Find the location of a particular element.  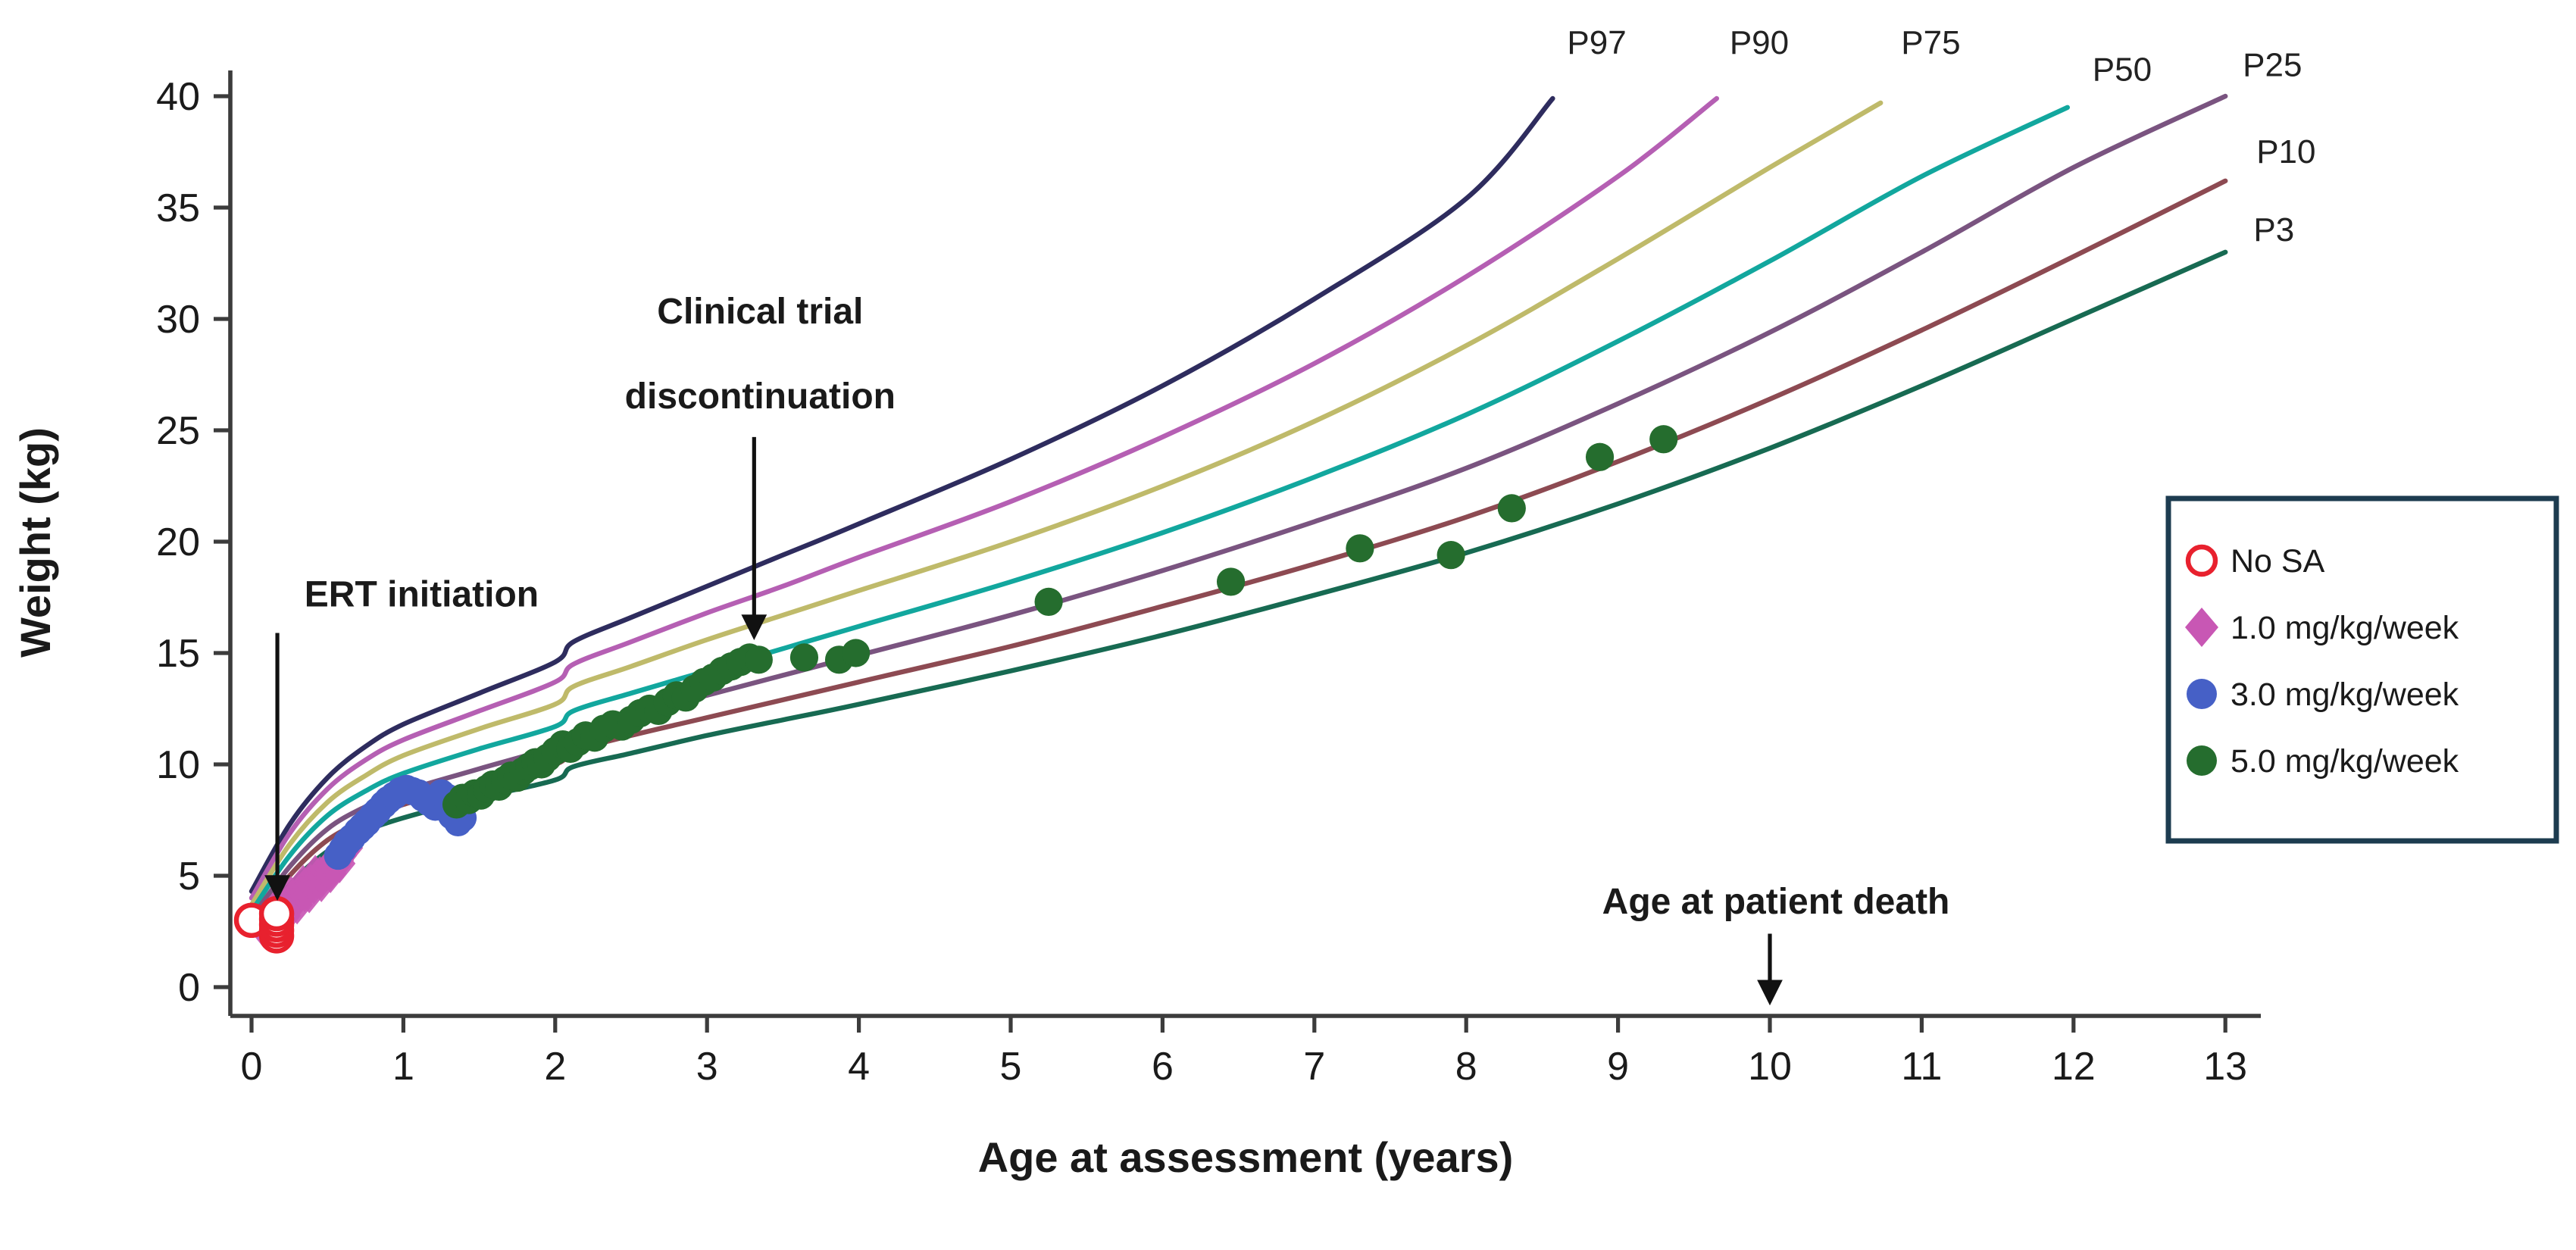

series-3-0-mg-kg-week is located at coordinates (401, 822).